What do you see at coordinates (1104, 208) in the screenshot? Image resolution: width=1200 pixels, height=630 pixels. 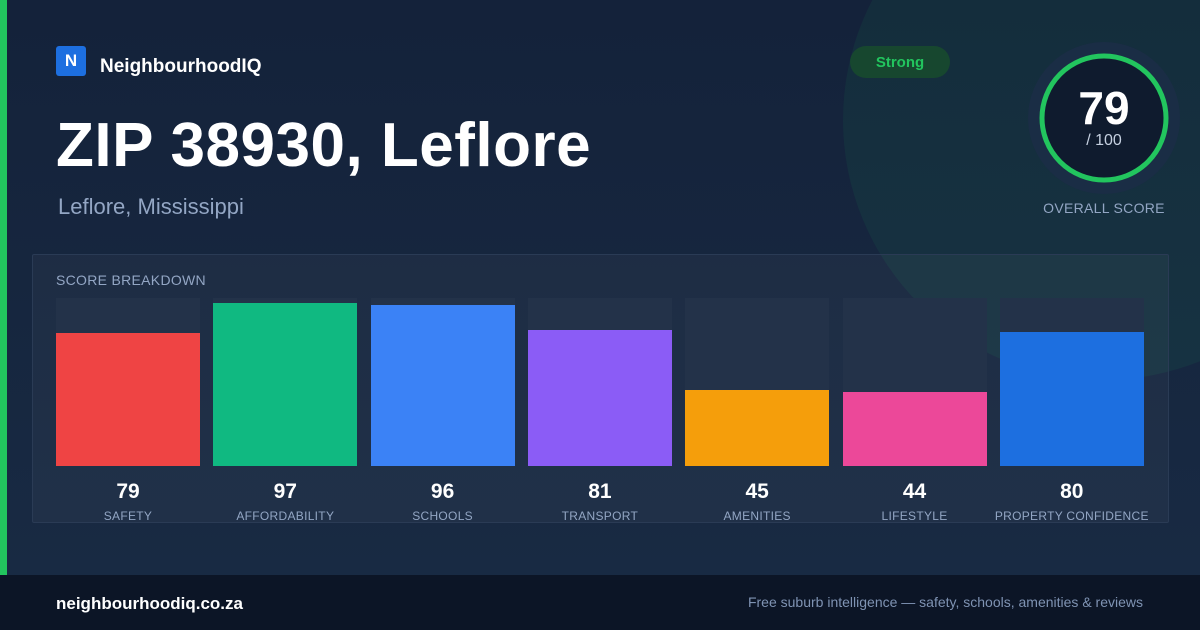 I see `overall-score-label: OVERALL SCORE` at bounding box center [1104, 208].